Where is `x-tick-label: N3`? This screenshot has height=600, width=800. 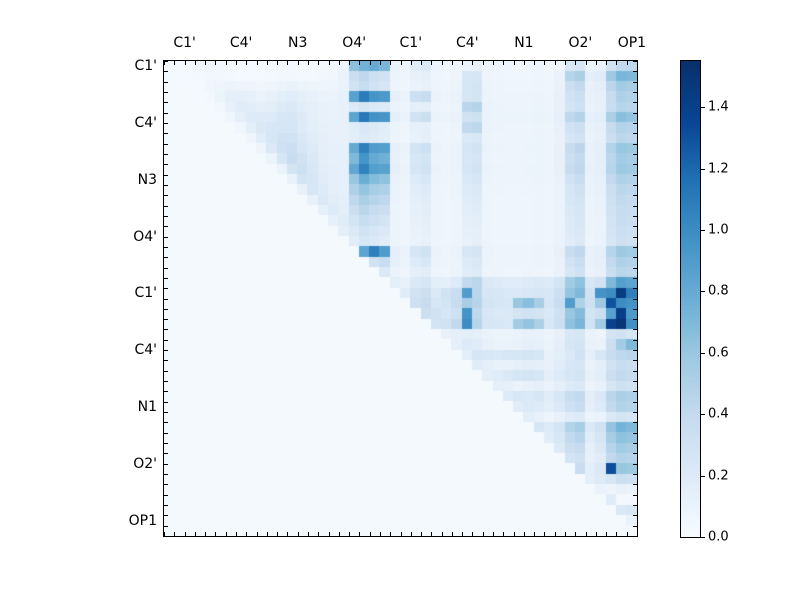
x-tick-label: N3 is located at coordinates (297, 43).